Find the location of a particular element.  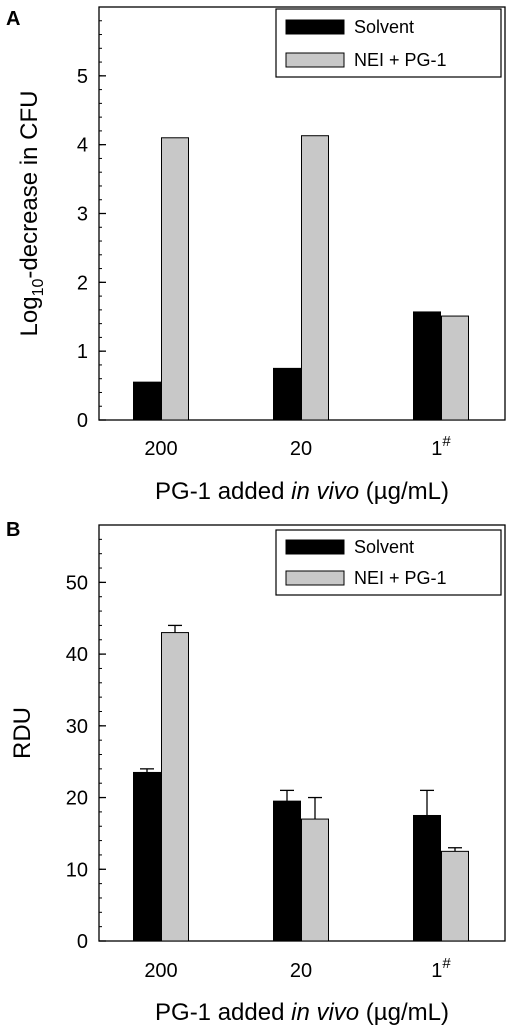

y-tick-label: 40 is located at coordinates (77, 655).